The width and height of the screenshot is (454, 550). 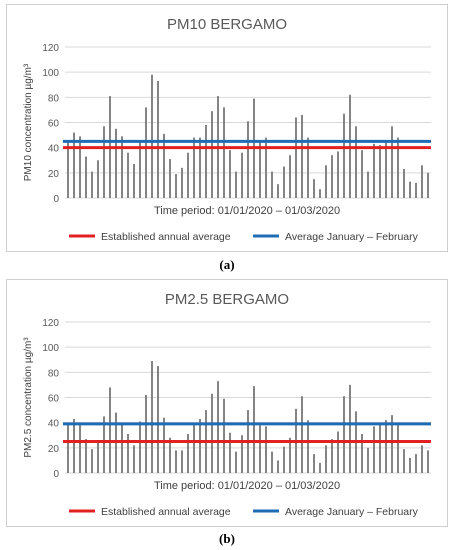 I want to click on y-tick-label: 60, so click(x=54, y=124).